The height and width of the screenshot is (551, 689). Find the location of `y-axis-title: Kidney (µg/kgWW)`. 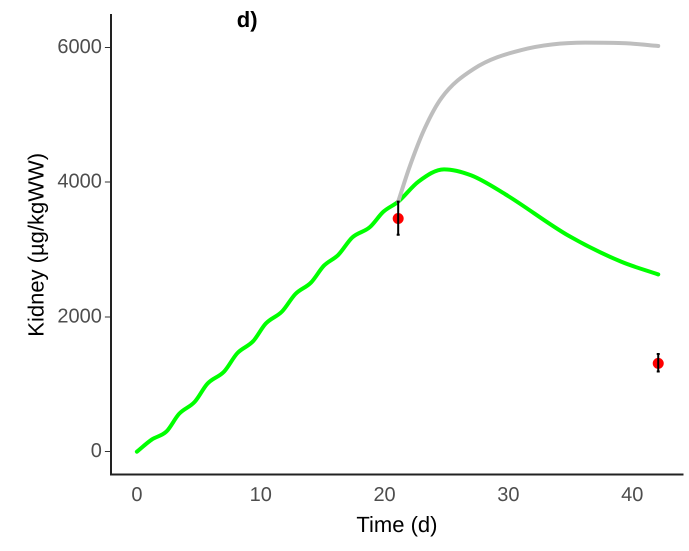

y-axis-title: Kidney (µg/kgWW) is located at coordinates (35, 244).